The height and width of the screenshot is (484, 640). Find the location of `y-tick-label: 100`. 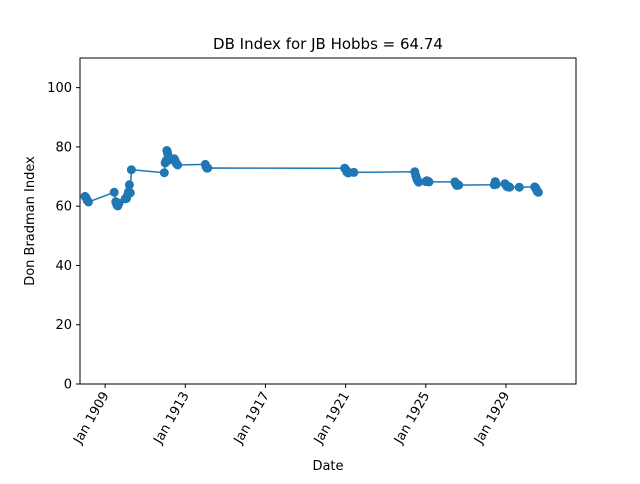

y-tick-label: 100 is located at coordinates (59, 88).